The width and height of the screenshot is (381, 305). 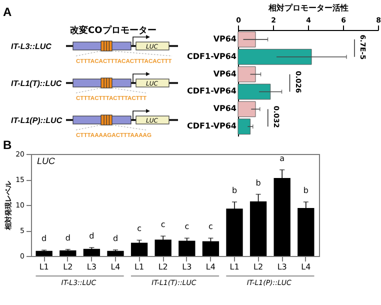 I want to click on x-axis-title: 相対プロモーター活性, so click(x=308, y=7).